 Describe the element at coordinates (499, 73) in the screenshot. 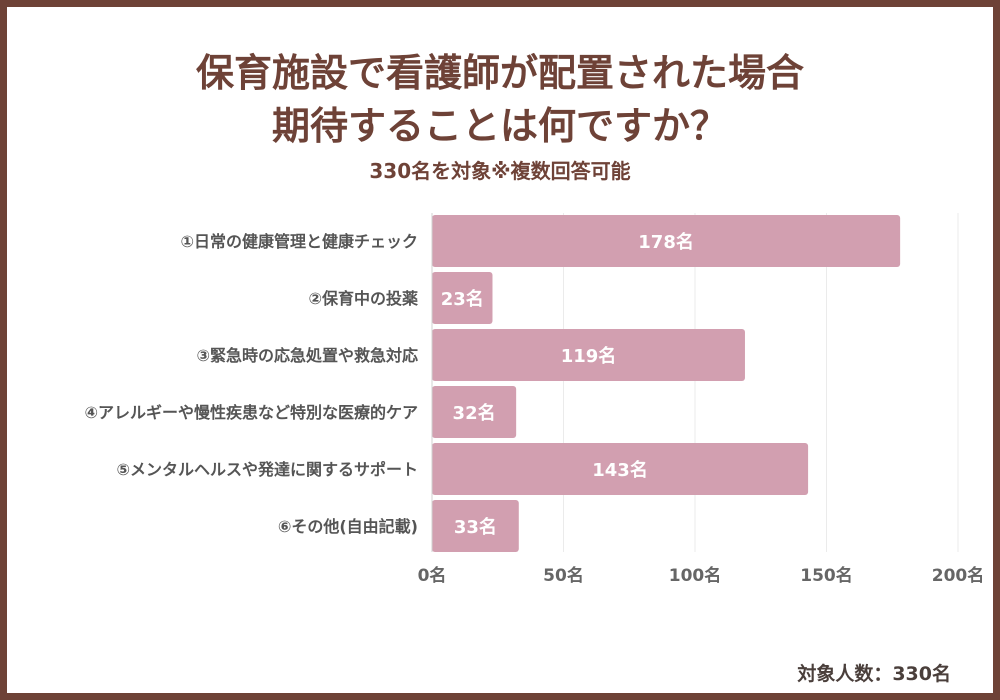

I see `chart-title-line1: 保育施設で看護師が配置された場合` at that location.